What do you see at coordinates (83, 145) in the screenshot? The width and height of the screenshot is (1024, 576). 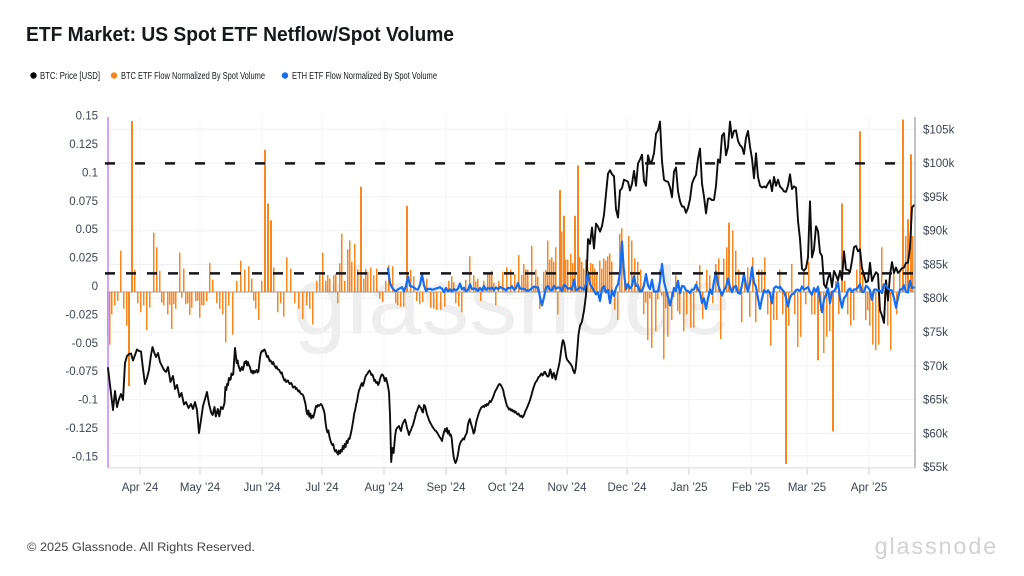 I see `svg-text: 0.125` at bounding box center [83, 145].